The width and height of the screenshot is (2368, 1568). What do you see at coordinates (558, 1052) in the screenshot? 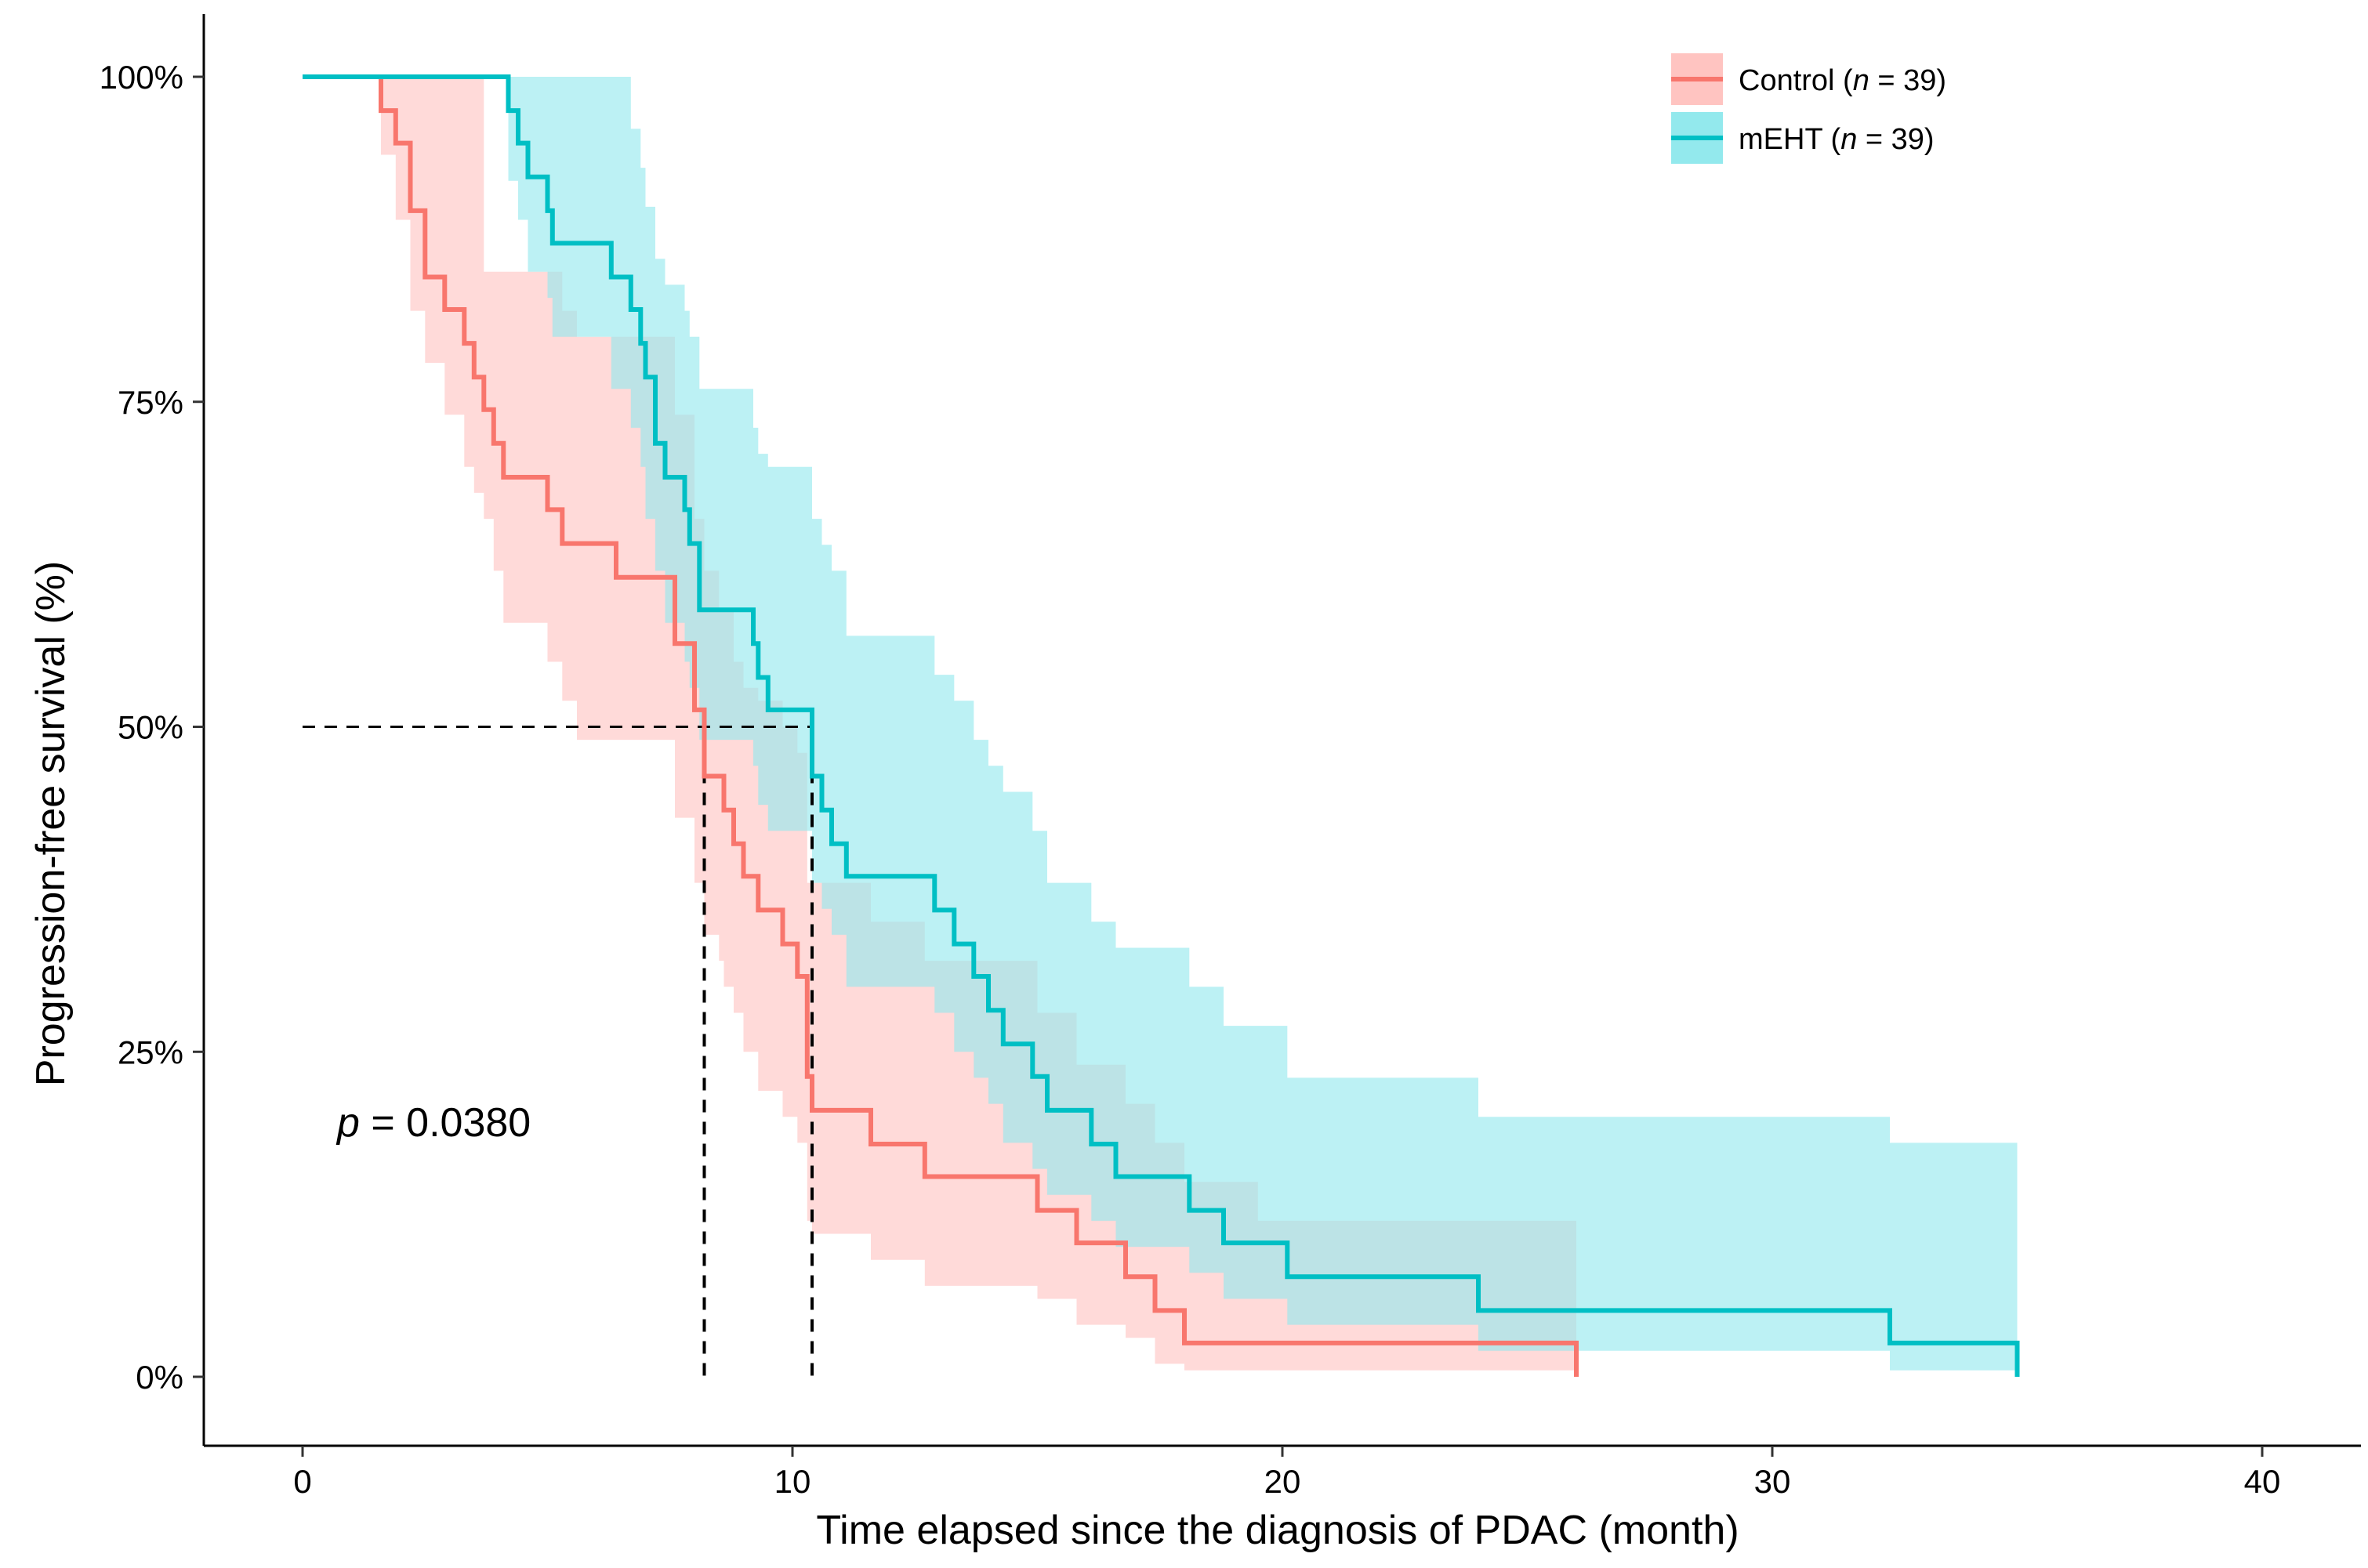
I see `median-reference-lines` at bounding box center [558, 1052].